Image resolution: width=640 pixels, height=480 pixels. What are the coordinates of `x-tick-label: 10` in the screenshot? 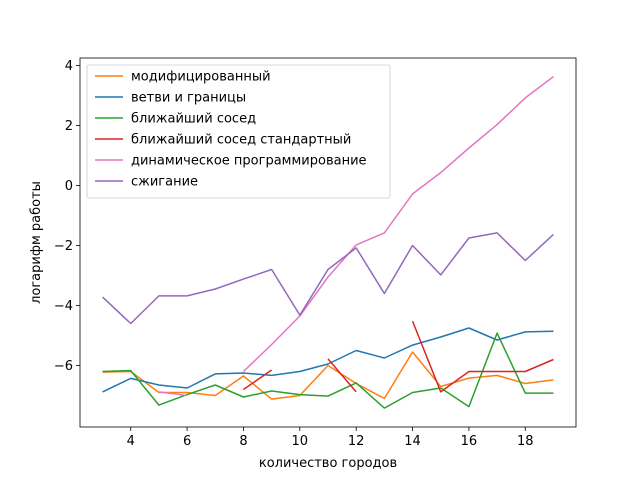 It's located at (300, 441).